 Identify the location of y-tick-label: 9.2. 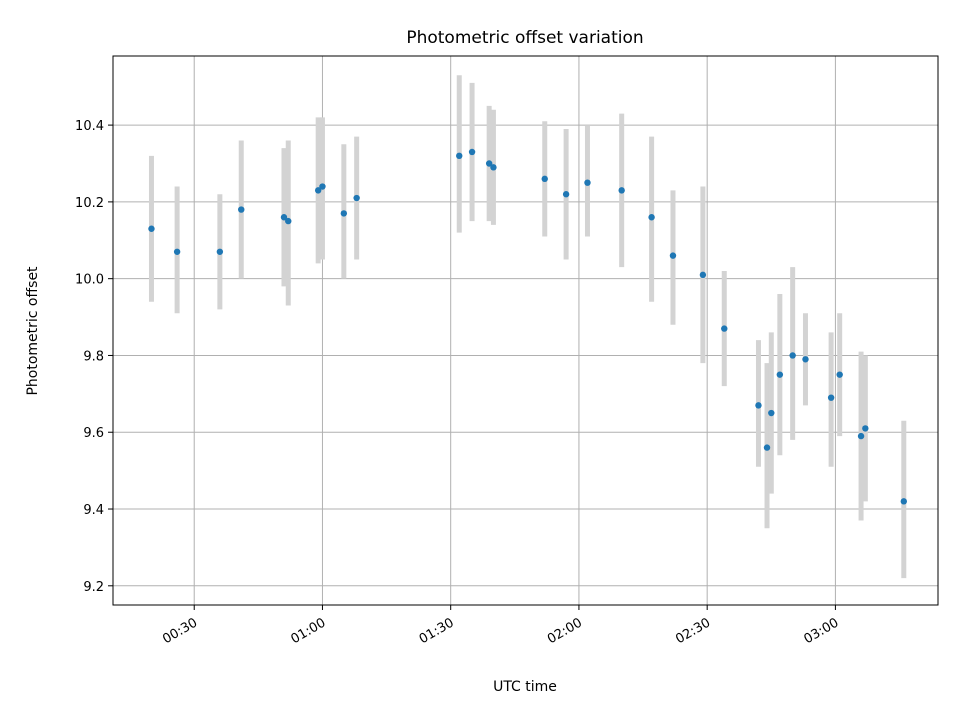
(93, 587).